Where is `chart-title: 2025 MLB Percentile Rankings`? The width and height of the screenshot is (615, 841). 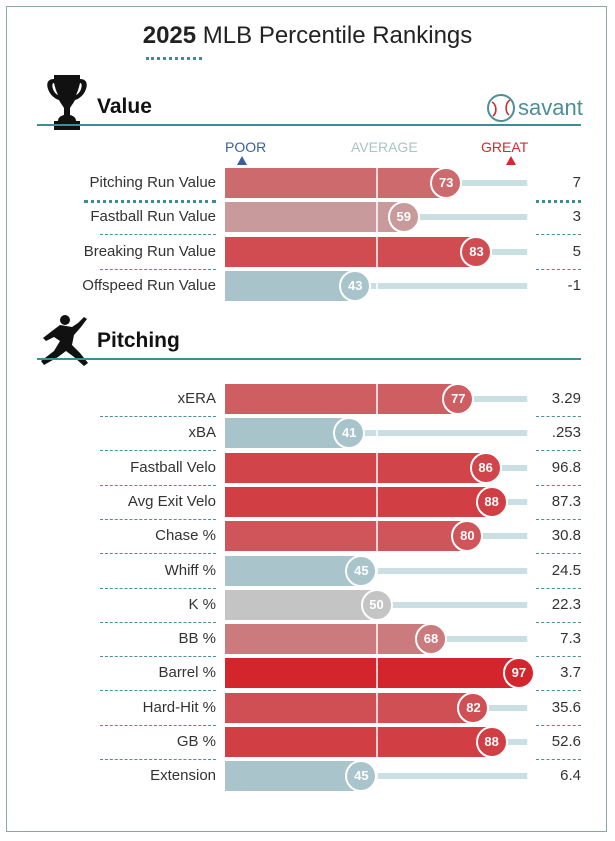
chart-title: 2025 MLB Percentile Rankings is located at coordinates (307, 36).